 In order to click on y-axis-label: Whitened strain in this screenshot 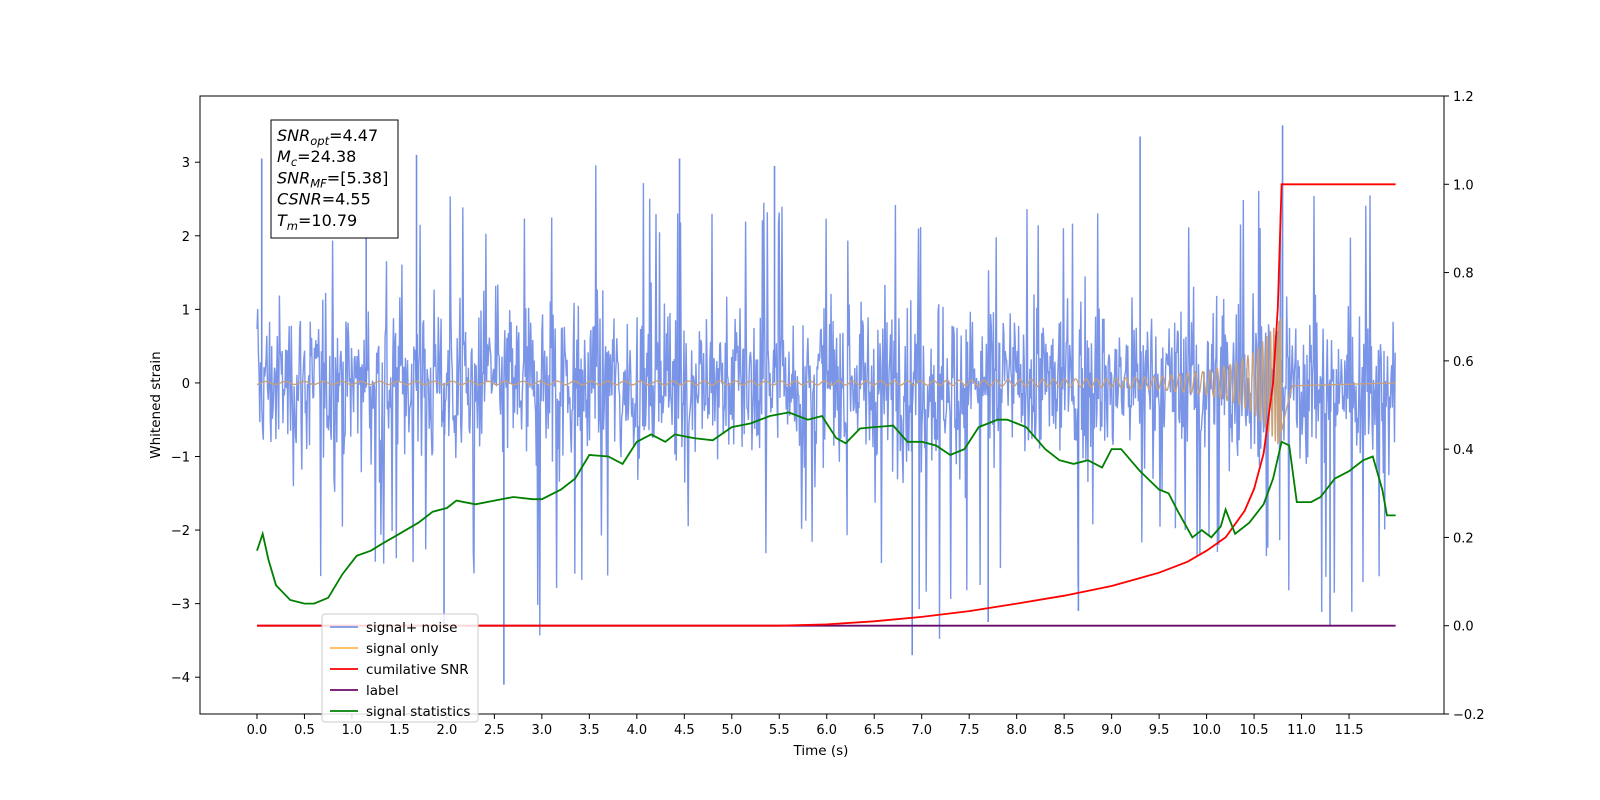, I will do `click(156, 404)`.